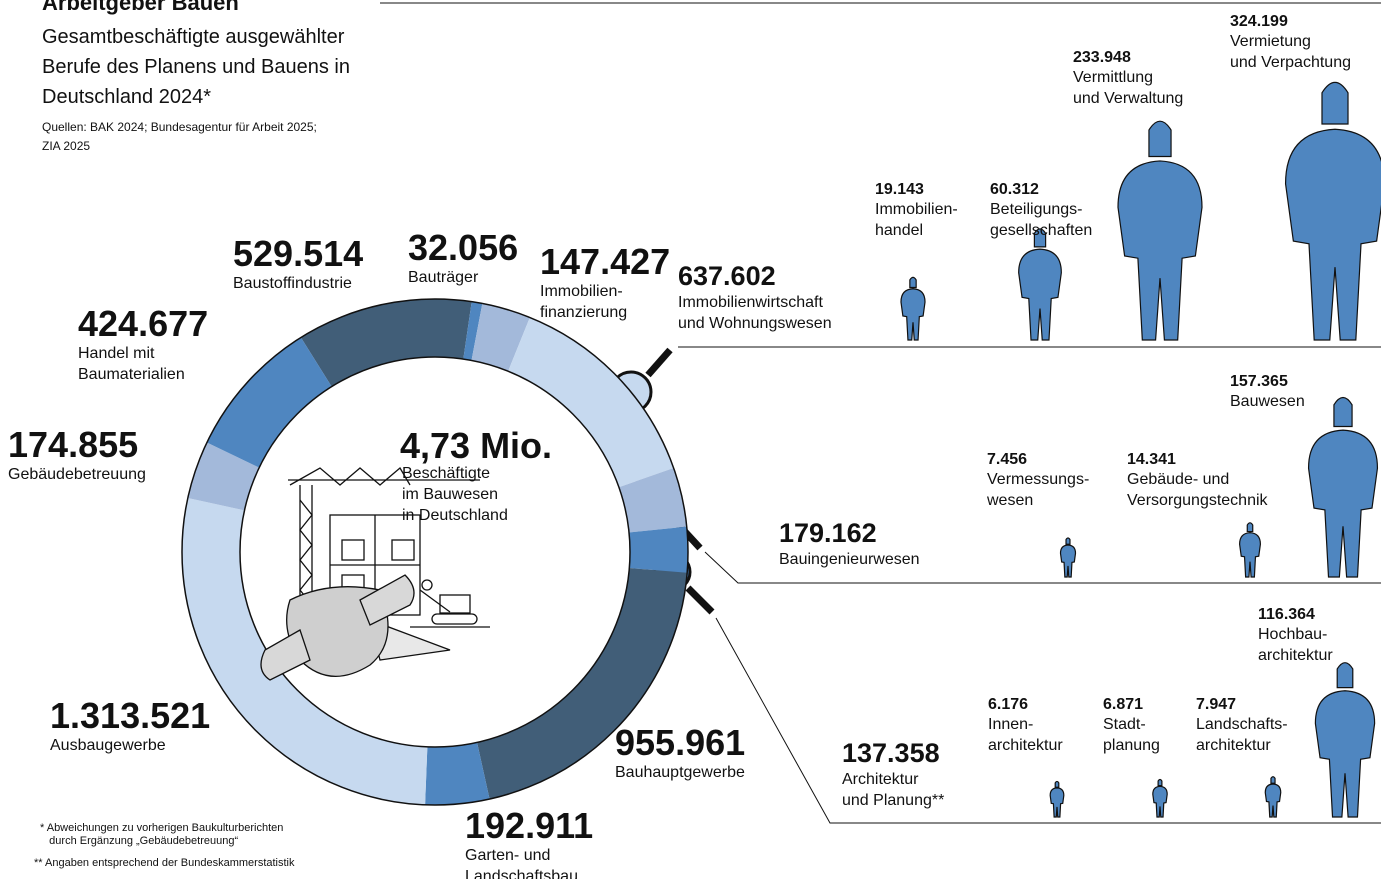  What do you see at coordinates (476, 445) in the screenshot?
I see `total: 4,73 Mio.` at bounding box center [476, 445].